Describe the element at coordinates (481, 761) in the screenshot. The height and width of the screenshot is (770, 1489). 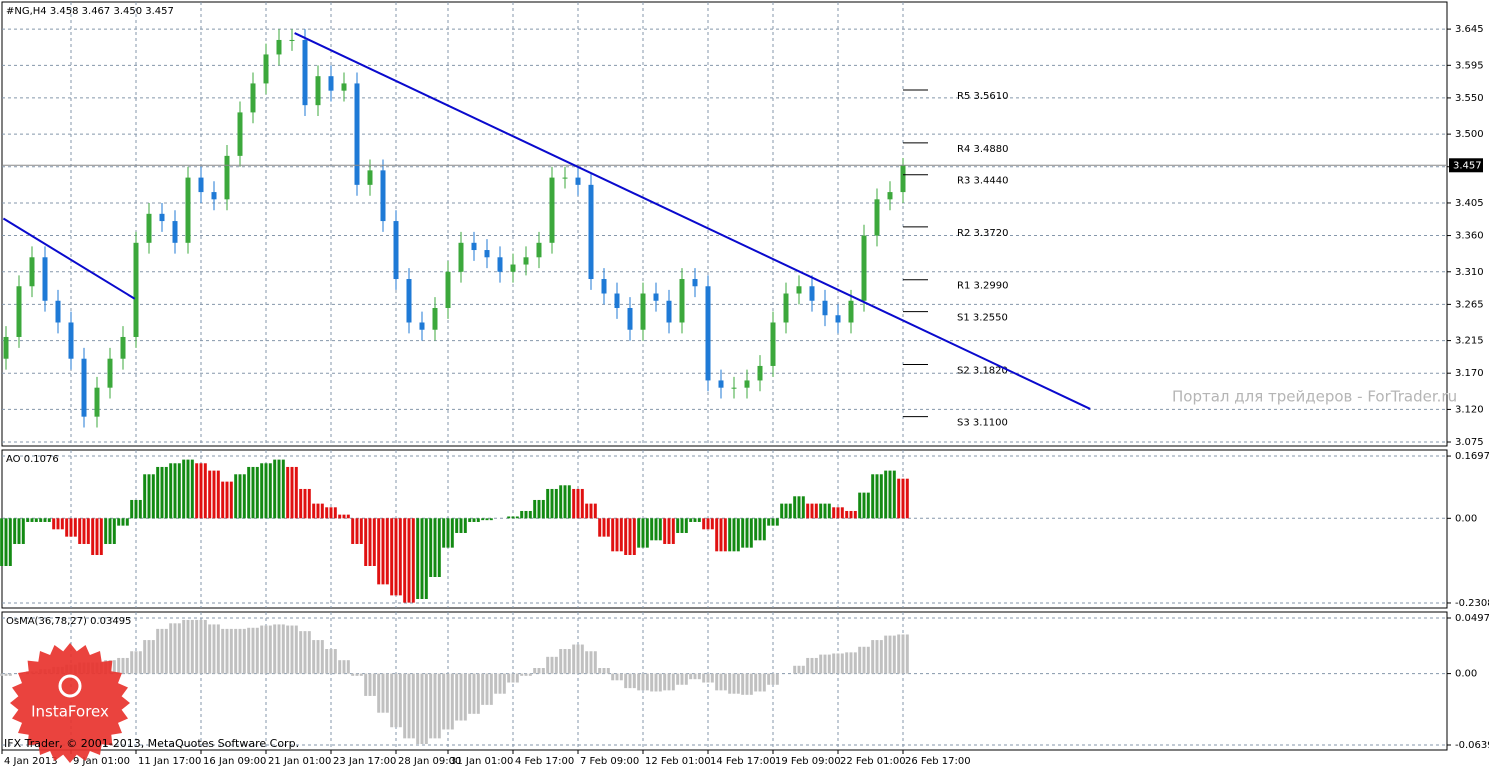
I see `x-tick-label: 31 Jan 01:00` at that location.